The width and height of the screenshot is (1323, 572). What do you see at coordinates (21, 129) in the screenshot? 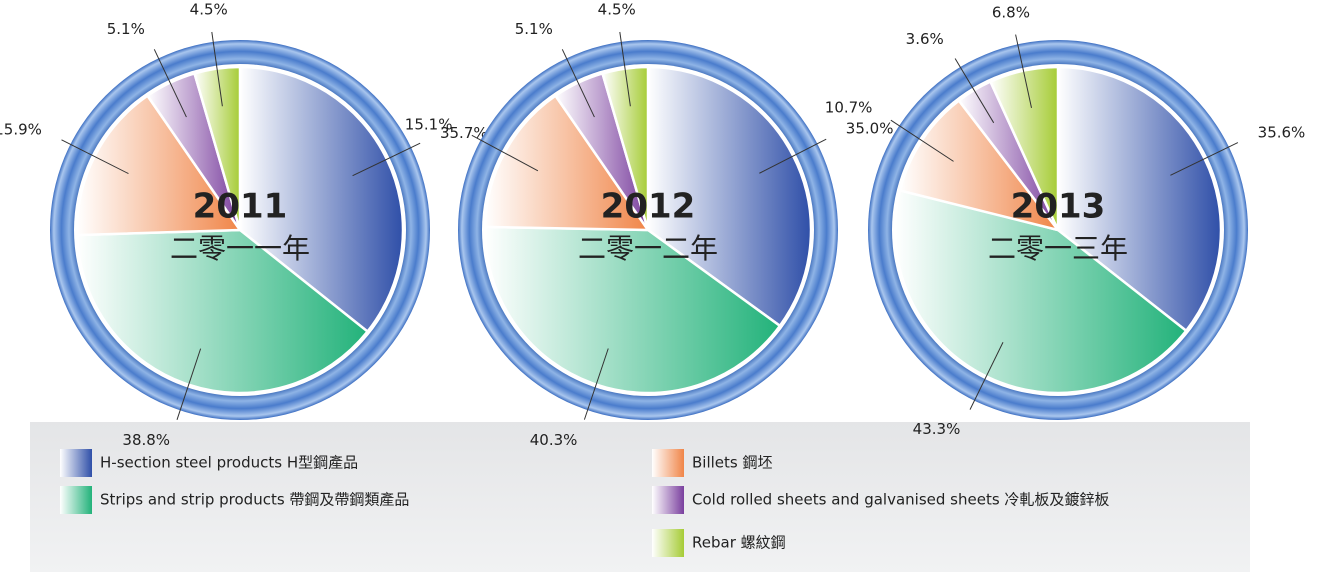
I see `value-label: 15.9%` at bounding box center [21, 129].